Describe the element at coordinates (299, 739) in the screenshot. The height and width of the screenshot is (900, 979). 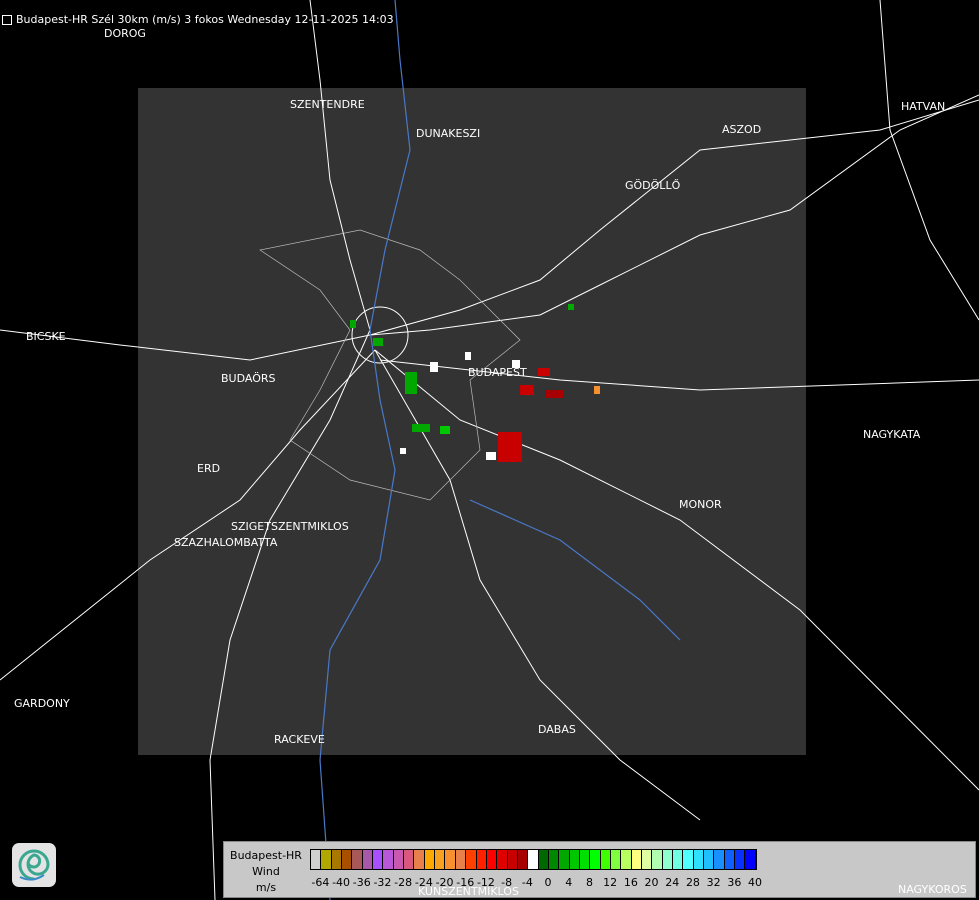
I see `city-label: RACKEVE` at that location.